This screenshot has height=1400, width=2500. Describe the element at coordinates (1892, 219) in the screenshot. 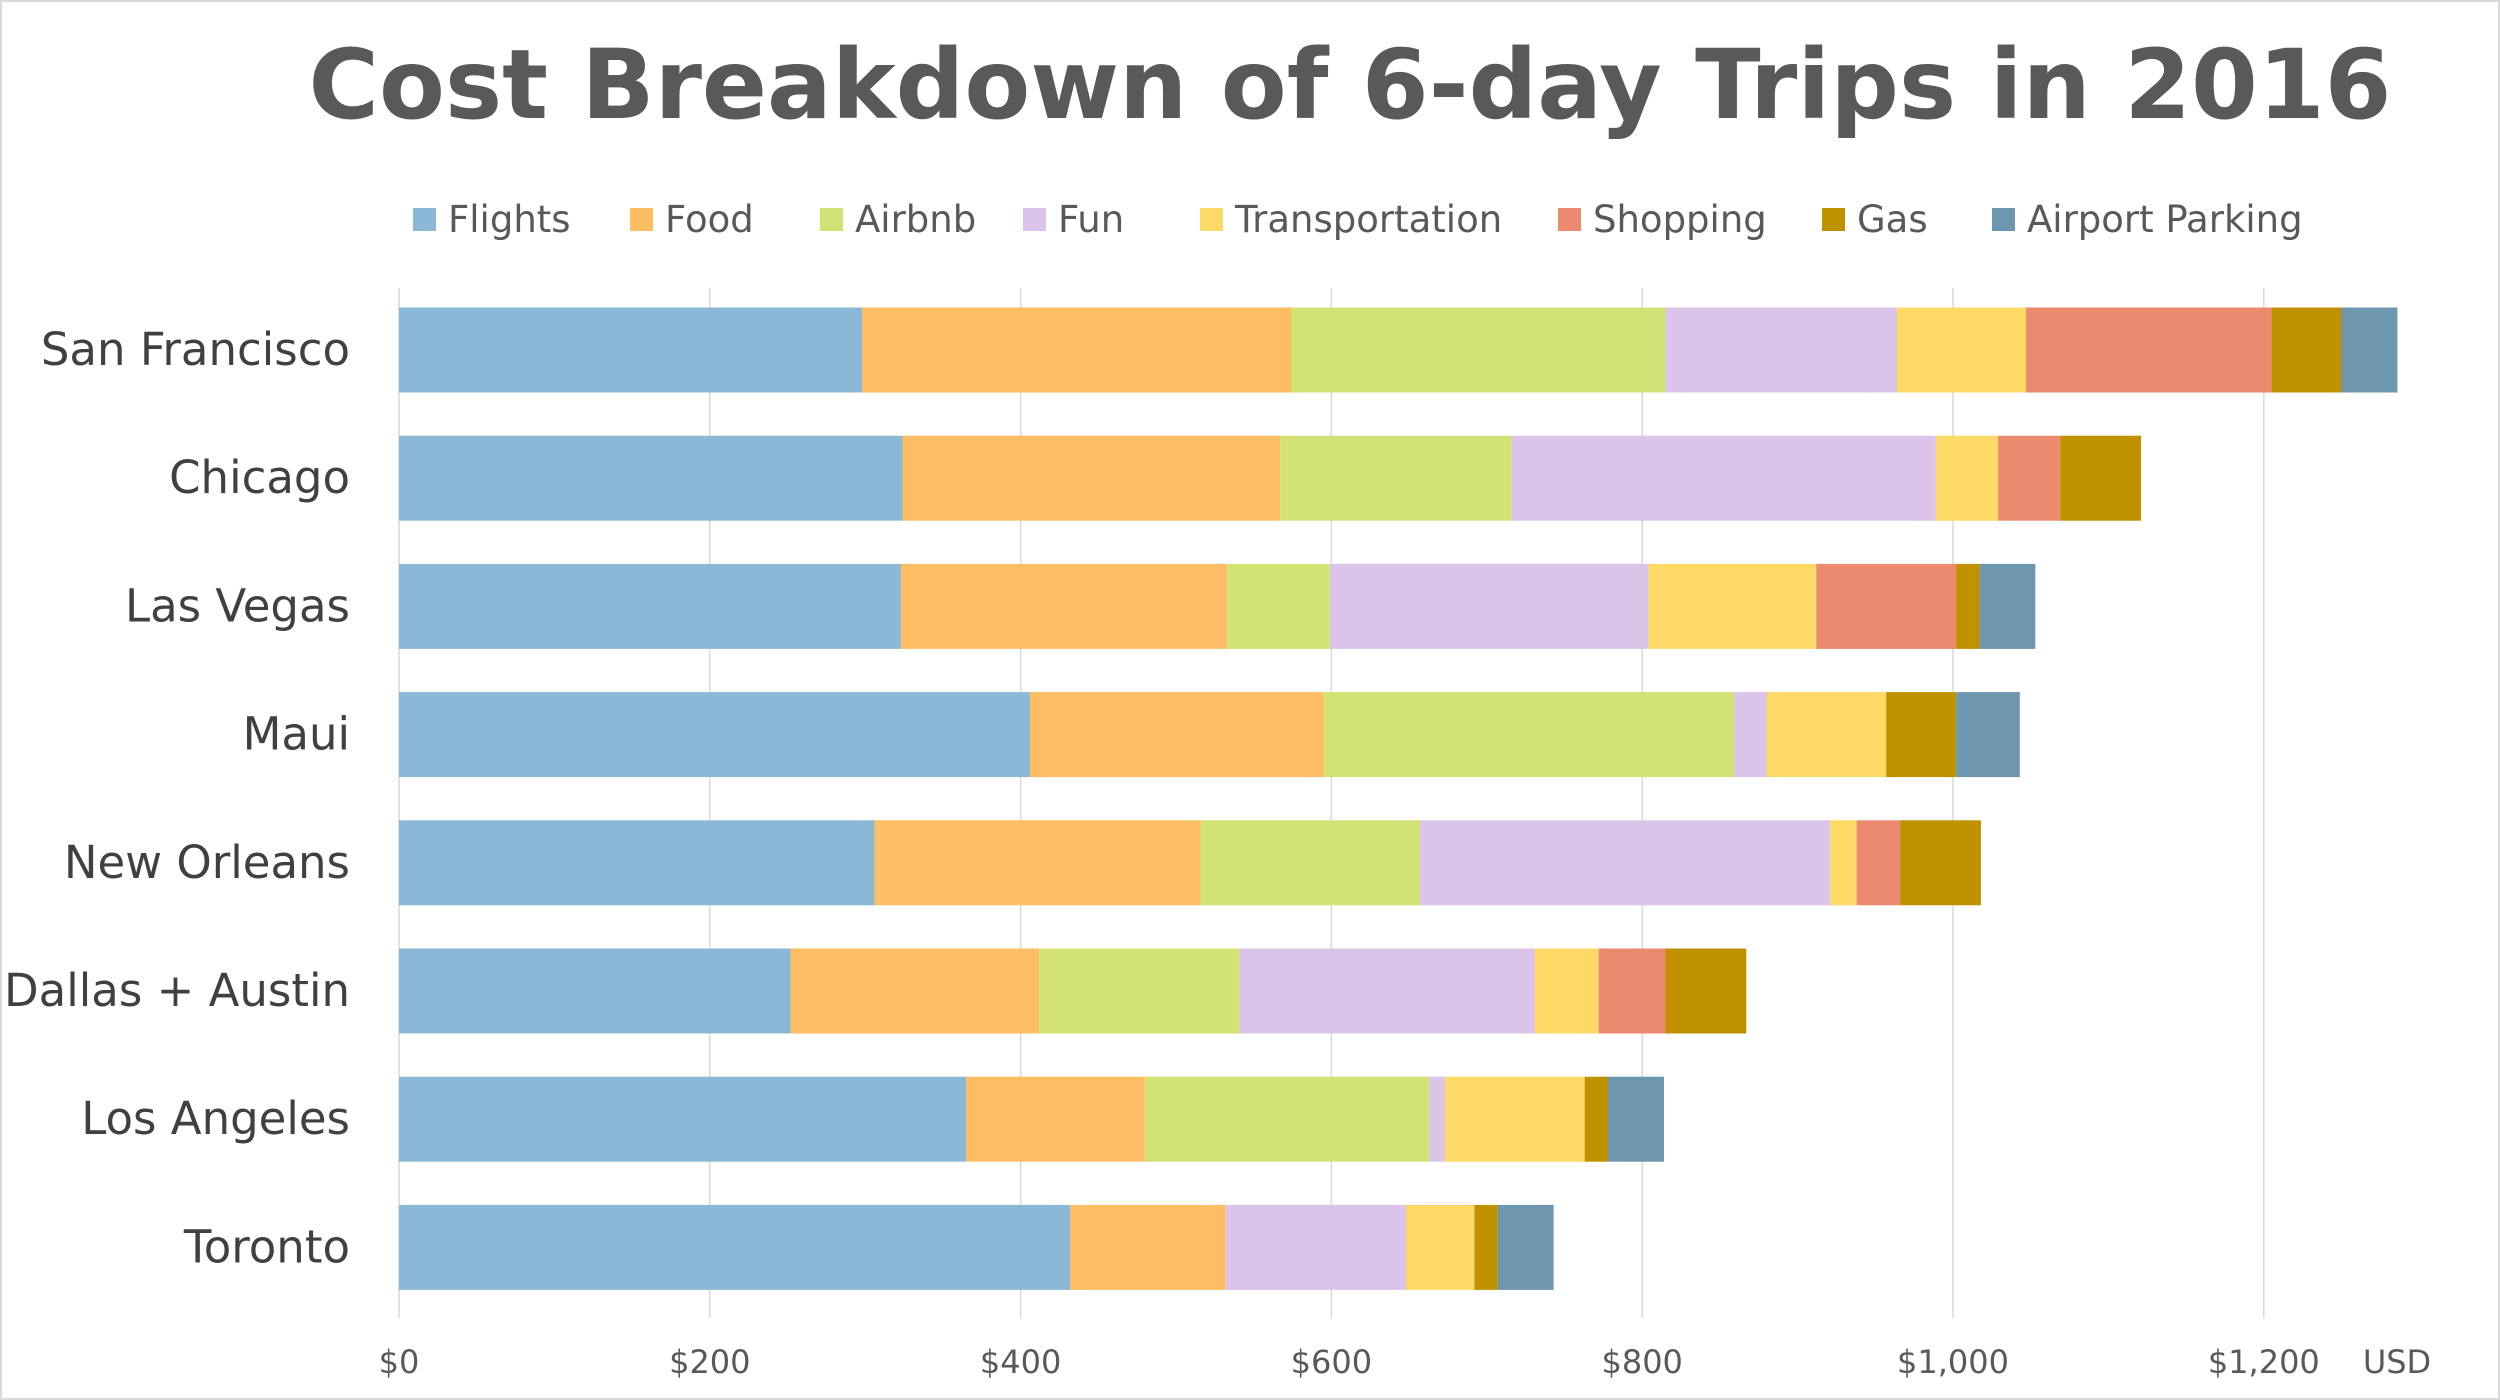

I see `legend-label: Gas` at that location.